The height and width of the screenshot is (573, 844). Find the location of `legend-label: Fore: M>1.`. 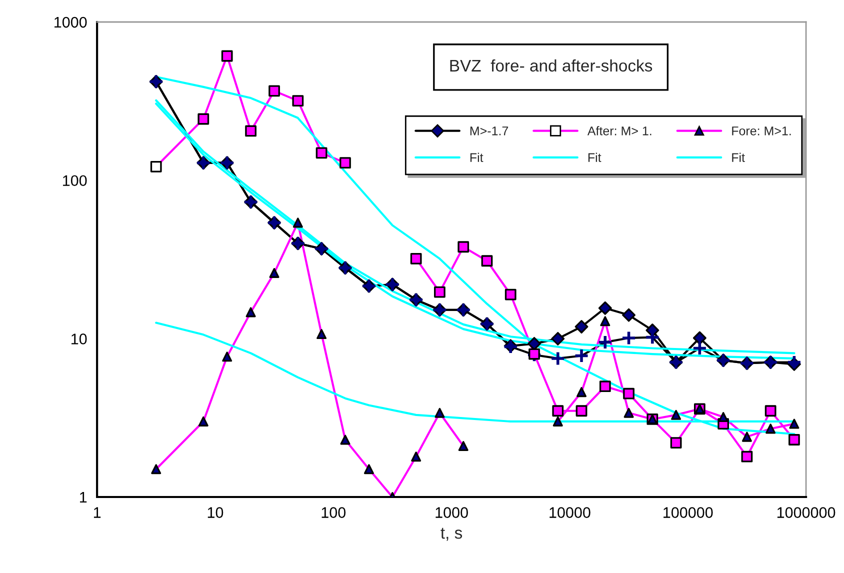

legend-label: Fore: M>1. is located at coordinates (761, 131).